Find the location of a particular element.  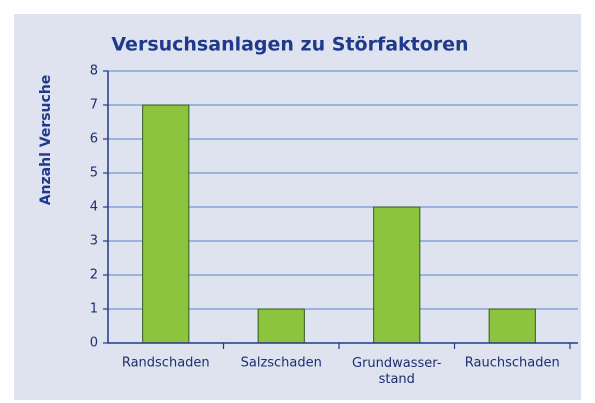

y-tick-label: 0 is located at coordinates (94, 343).